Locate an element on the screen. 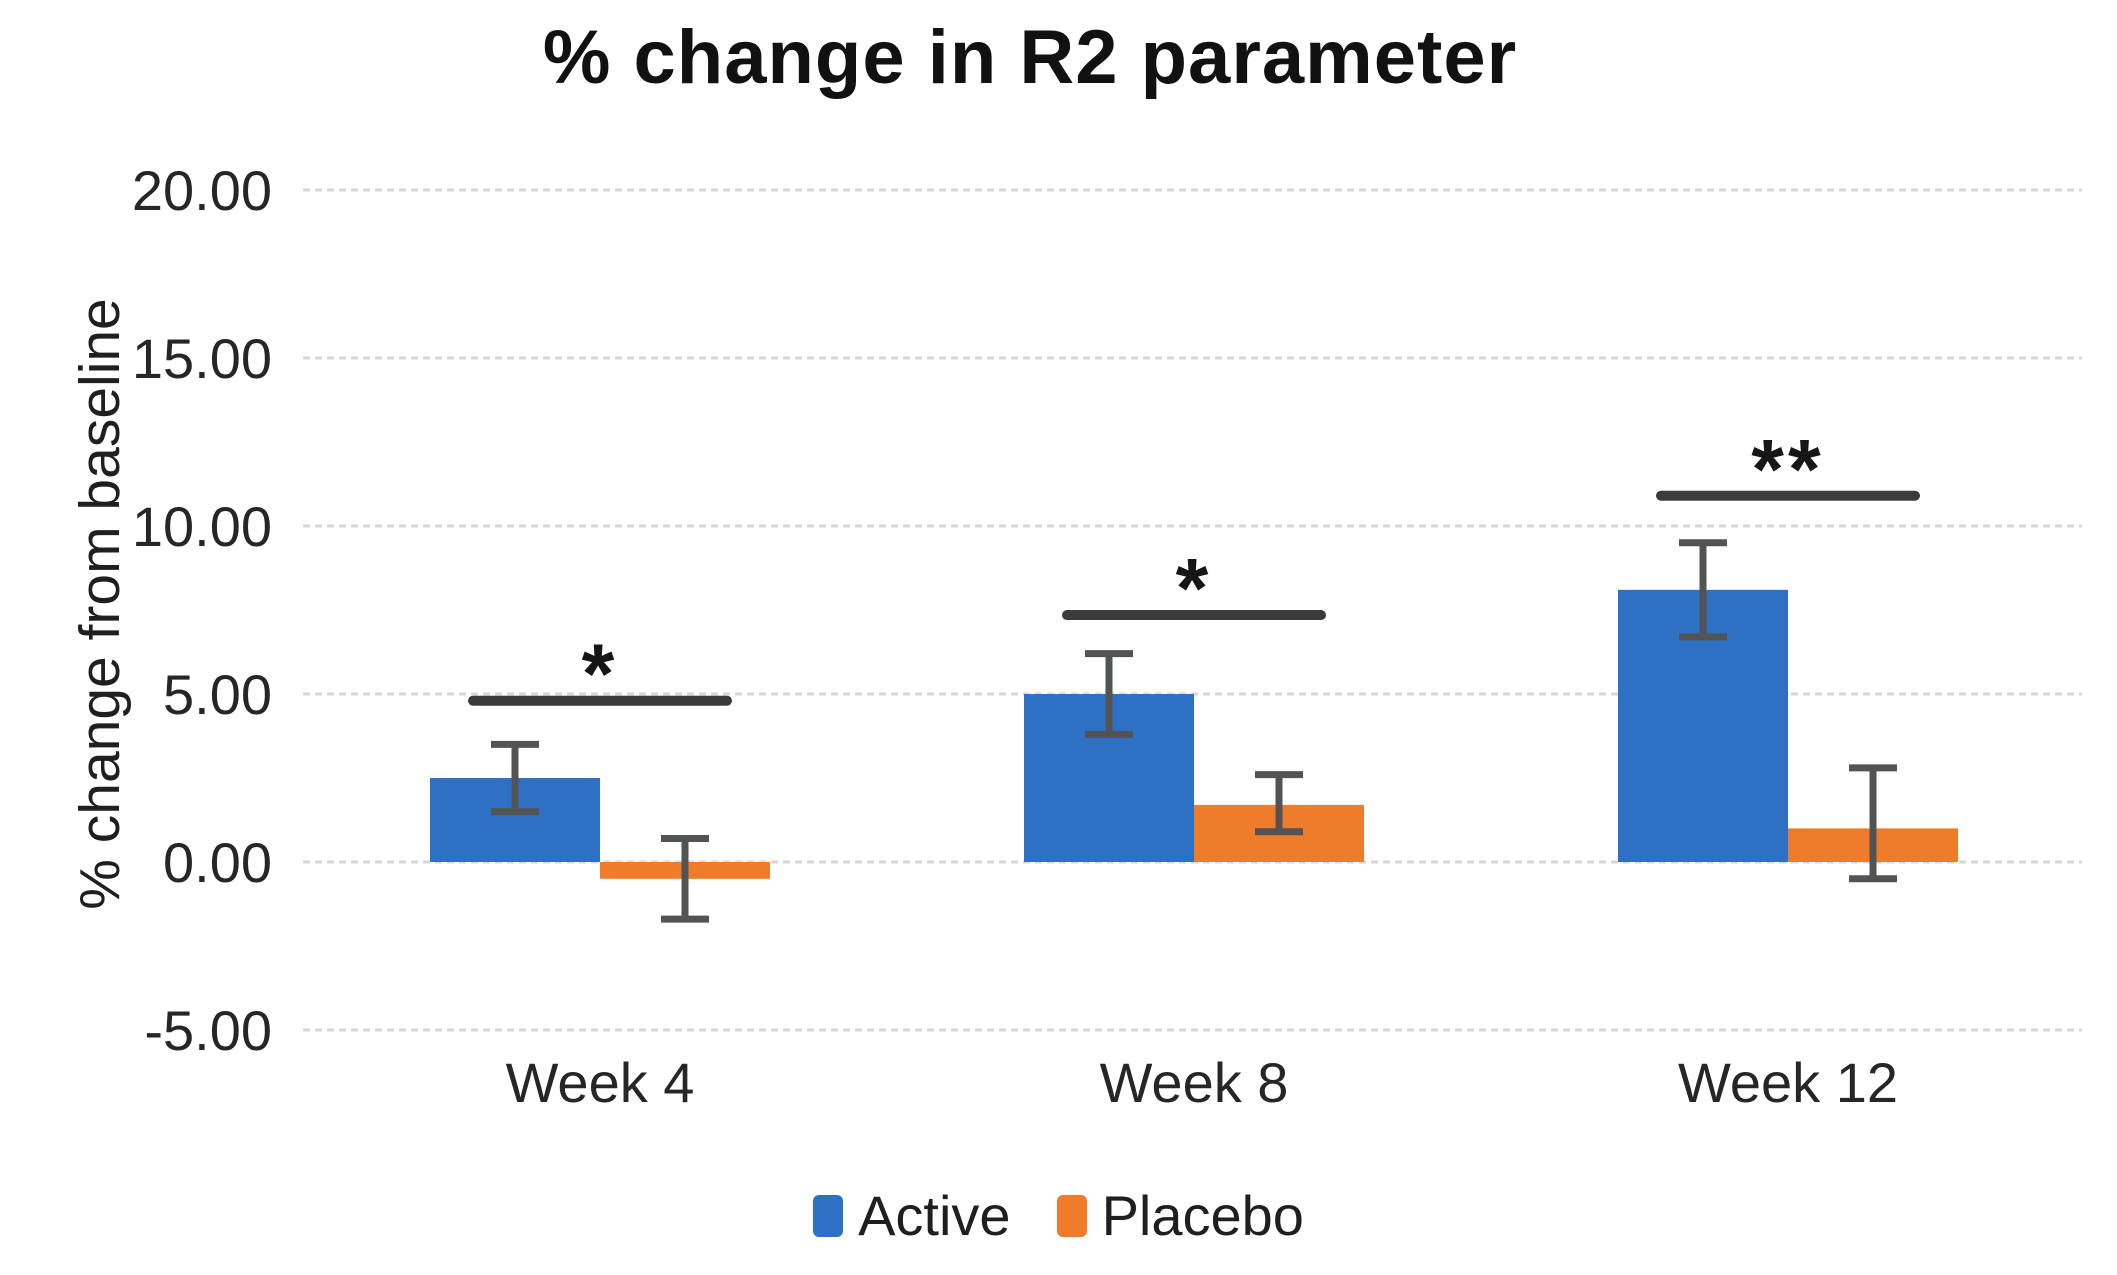 The width and height of the screenshot is (2117, 1275). significance-label: ** is located at coordinates (1787, 469).